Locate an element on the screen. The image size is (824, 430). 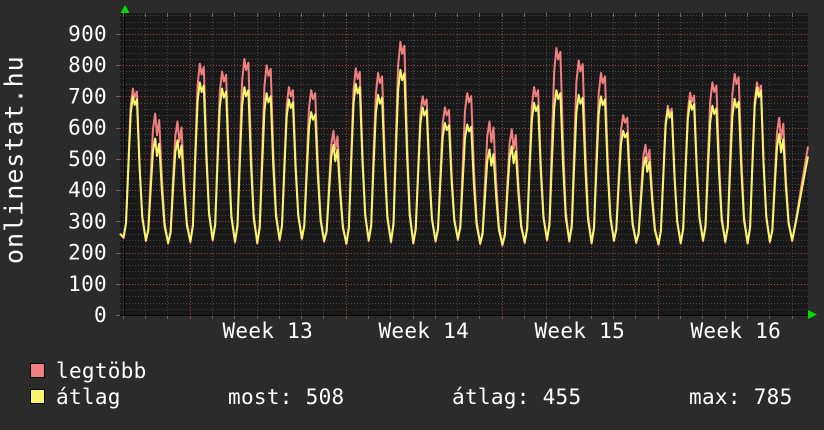
x-week-label: Week 14 is located at coordinates (423, 331).